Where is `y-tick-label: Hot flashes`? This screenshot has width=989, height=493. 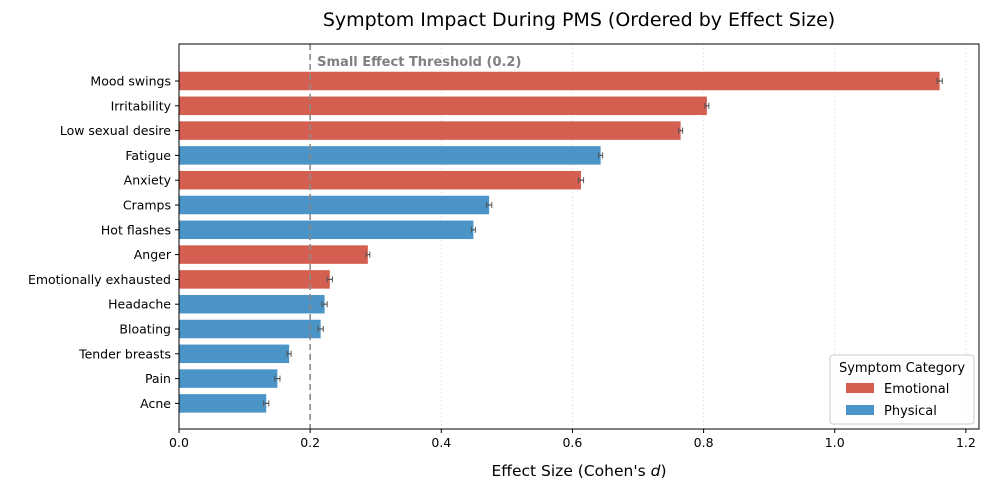 y-tick-label: Hot flashes is located at coordinates (136, 229).